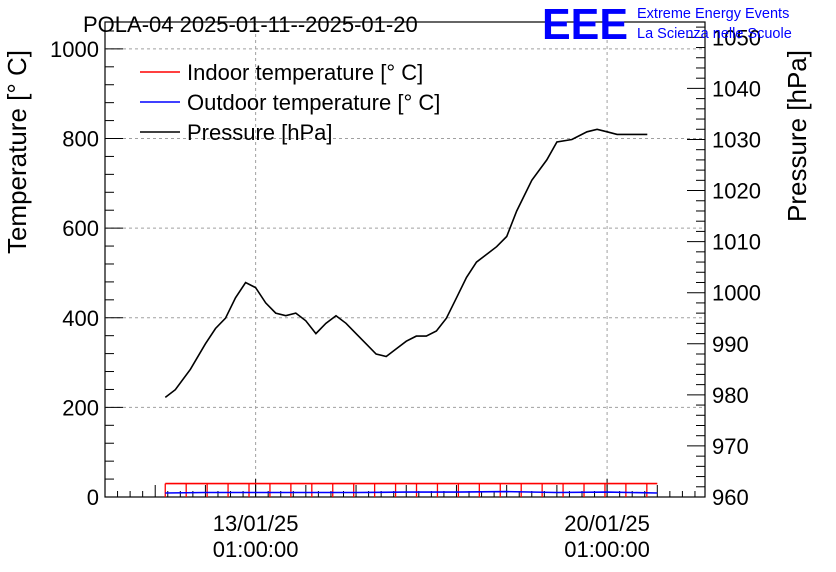  What do you see at coordinates (260, 132) in the screenshot?
I see `legend-label-pressure: Pressure [hPa]` at bounding box center [260, 132].